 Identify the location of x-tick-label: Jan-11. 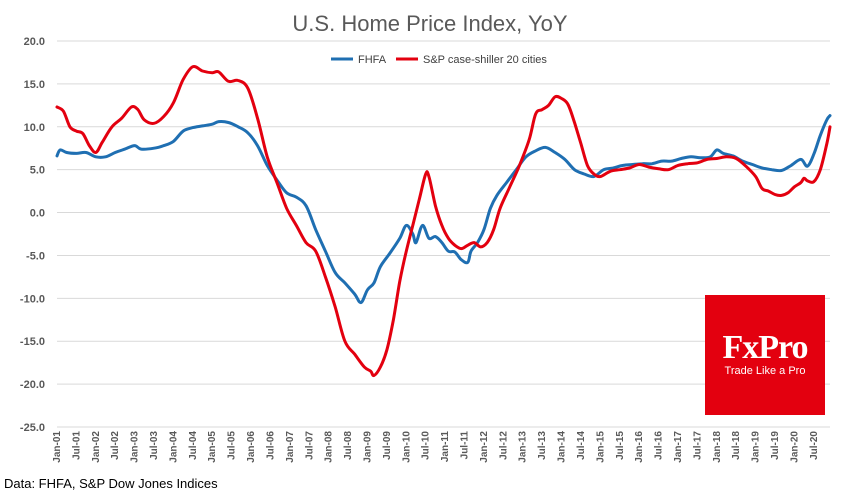
(445, 447).